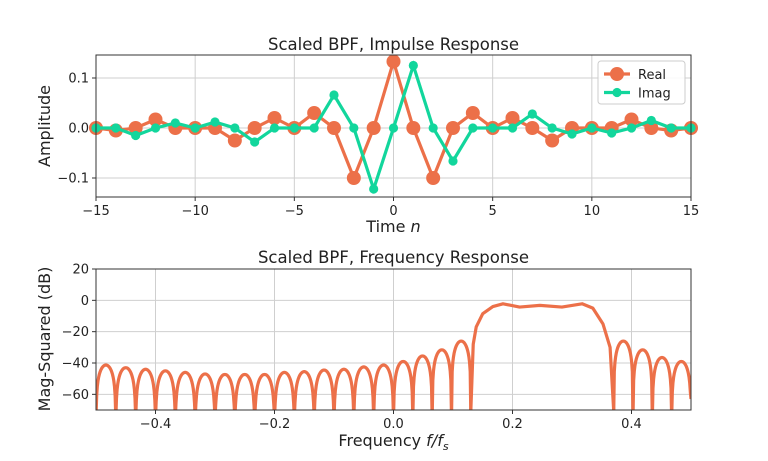 The height and width of the screenshot is (461, 768). What do you see at coordinates (393, 211) in the screenshot?
I see `x-tick-label: 0` at bounding box center [393, 211].